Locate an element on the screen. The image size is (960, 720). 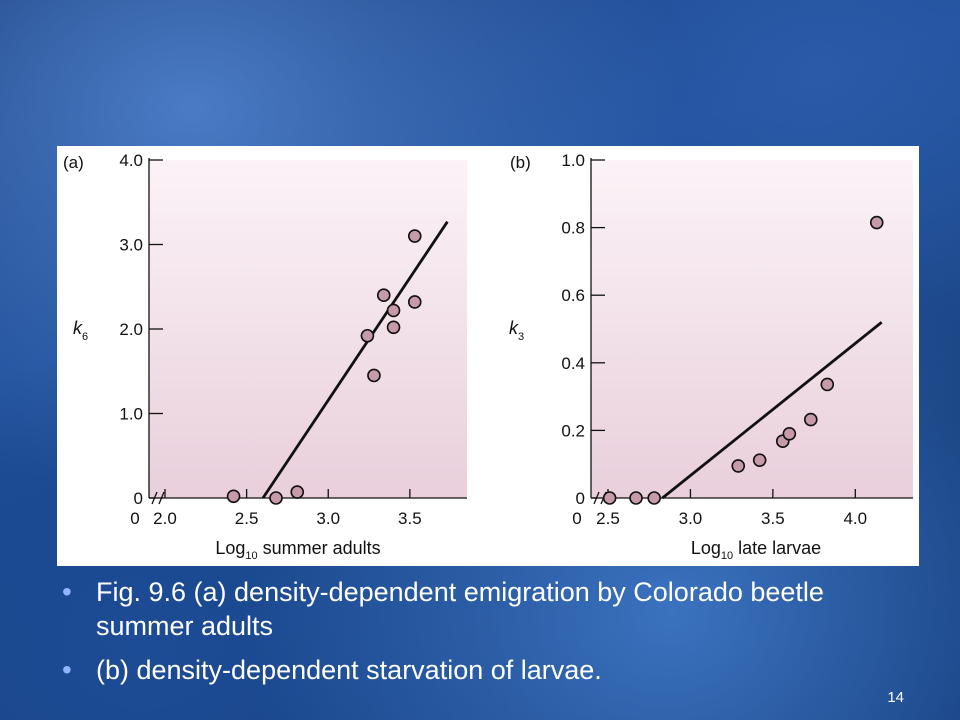
x-axis-label: Log10 summer adults is located at coordinates (297, 550).